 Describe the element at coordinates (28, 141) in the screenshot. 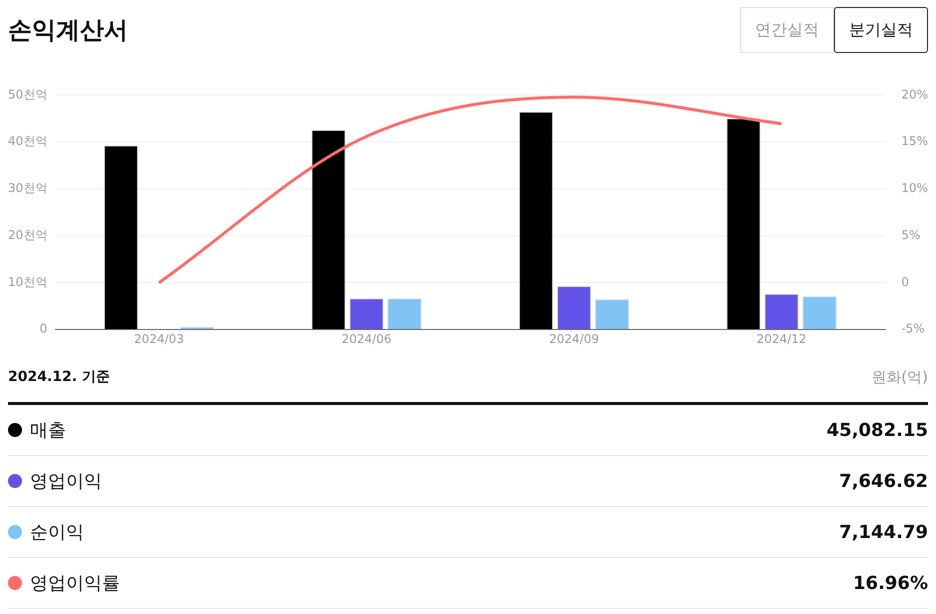

I see `y-tick-label: 40천억` at that location.